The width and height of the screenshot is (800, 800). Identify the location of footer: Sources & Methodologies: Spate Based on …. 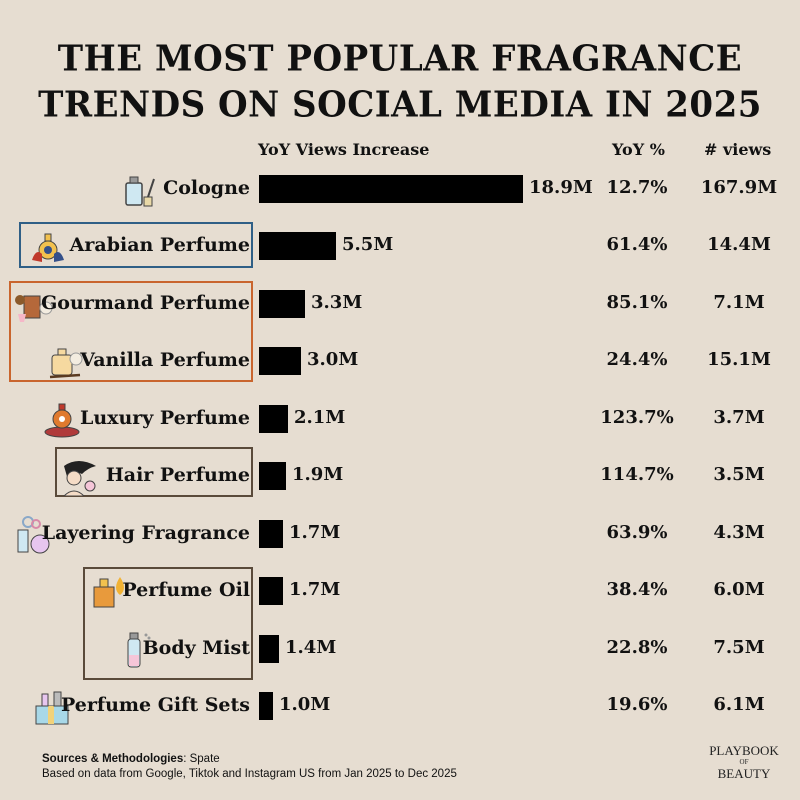
(249, 767).